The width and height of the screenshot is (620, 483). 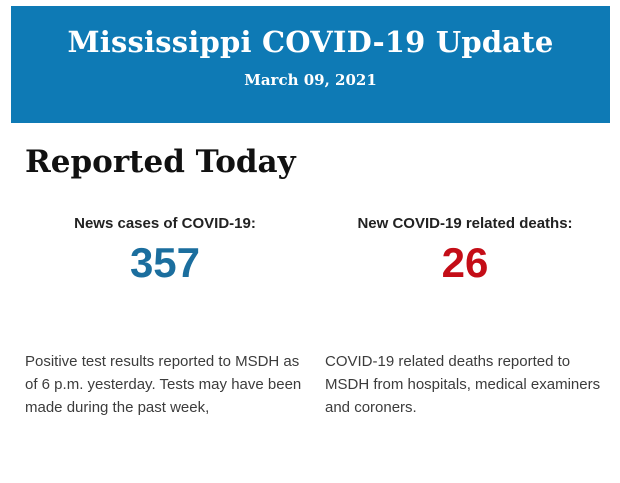 I want to click on section-heading-reported-today: Reported Today, so click(x=160, y=162).